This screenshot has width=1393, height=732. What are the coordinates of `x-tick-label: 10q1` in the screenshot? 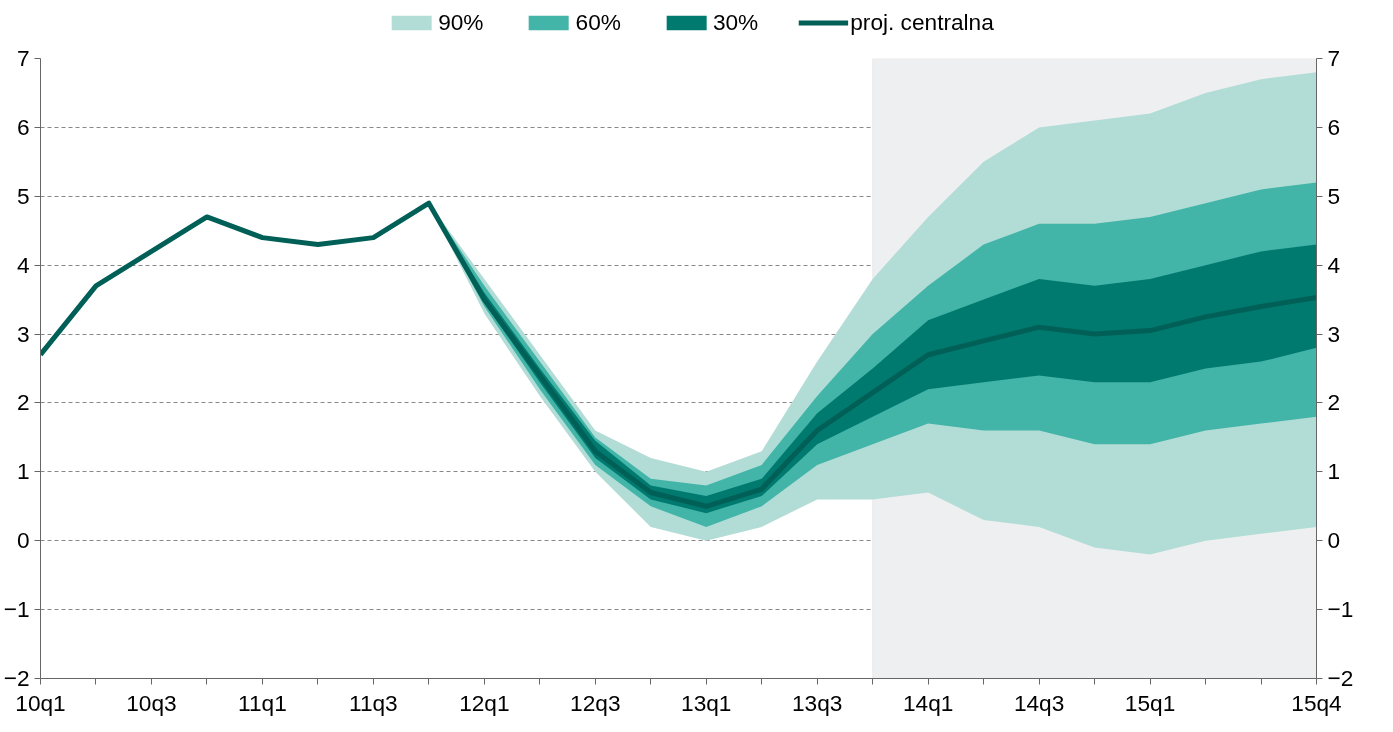 It's located at (40, 702).